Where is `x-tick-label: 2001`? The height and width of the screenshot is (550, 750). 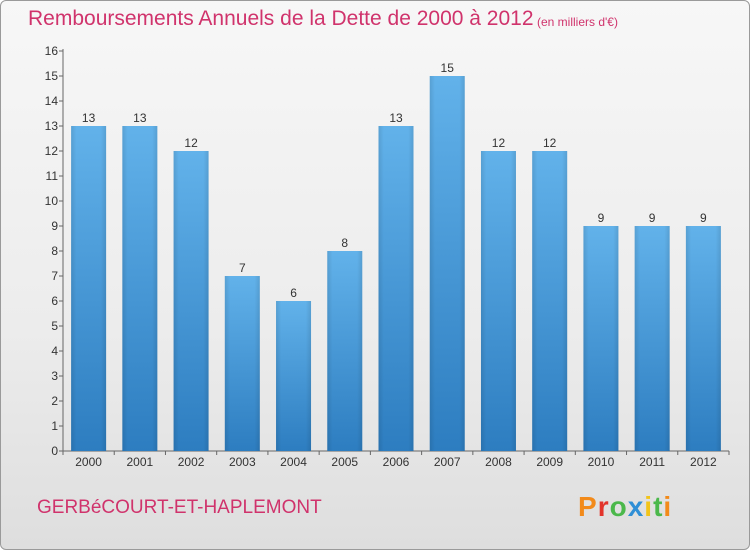
x-tick-label: 2001 is located at coordinates (139, 462).